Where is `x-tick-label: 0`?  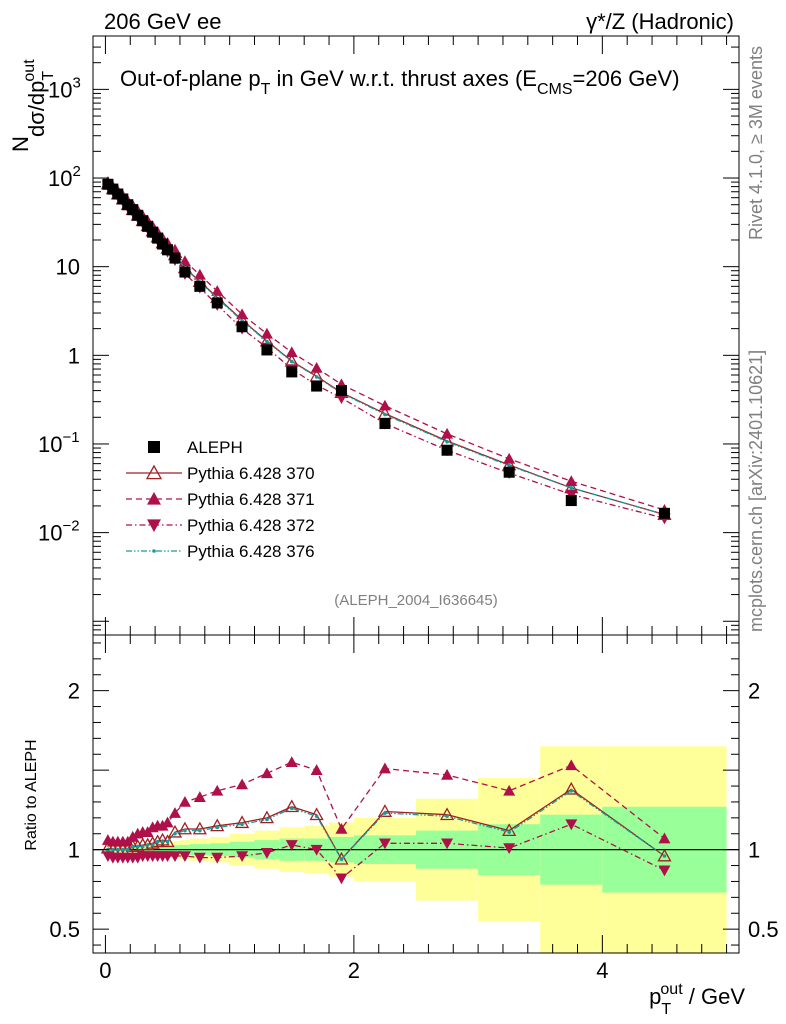
x-tick-label: 0 is located at coordinates (105, 970).